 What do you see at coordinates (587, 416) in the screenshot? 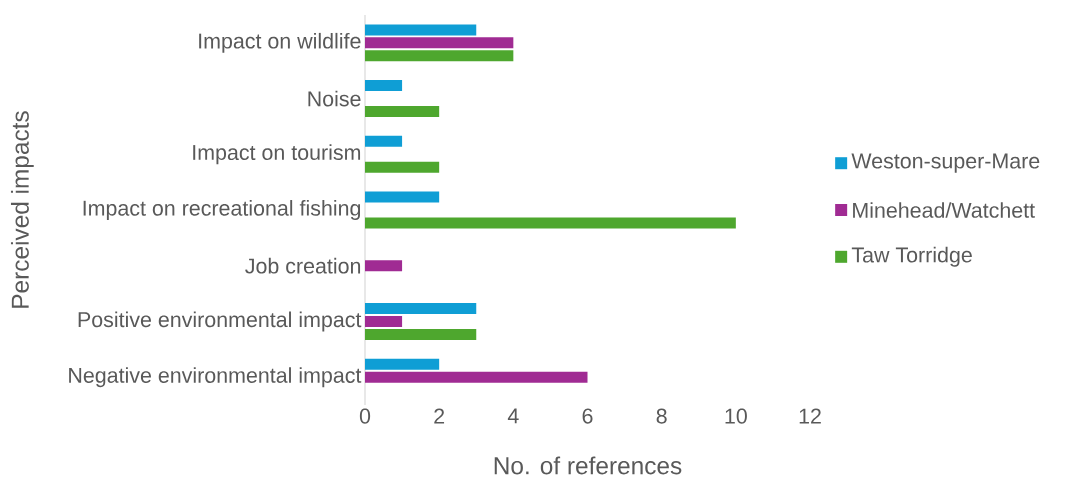
I see `x-tick-label: 6` at bounding box center [587, 416].